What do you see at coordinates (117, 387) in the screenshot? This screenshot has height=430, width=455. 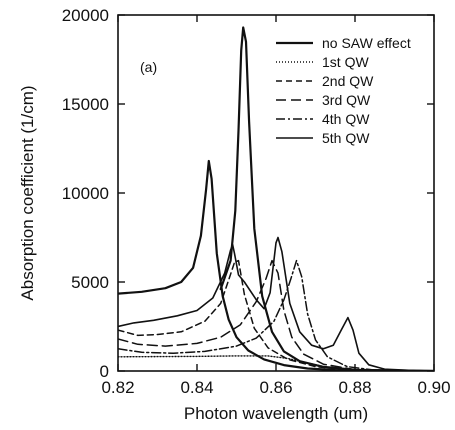 I see `x-tick-label: 0.82` at bounding box center [117, 387].